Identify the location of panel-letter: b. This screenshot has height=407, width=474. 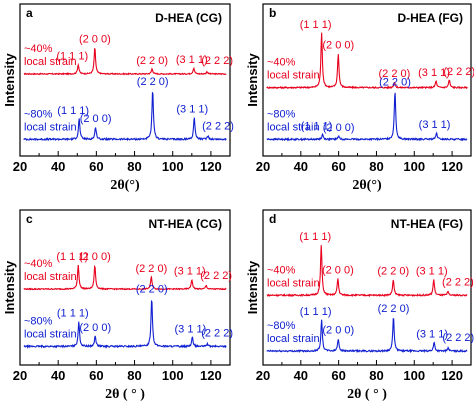
(272, 13).